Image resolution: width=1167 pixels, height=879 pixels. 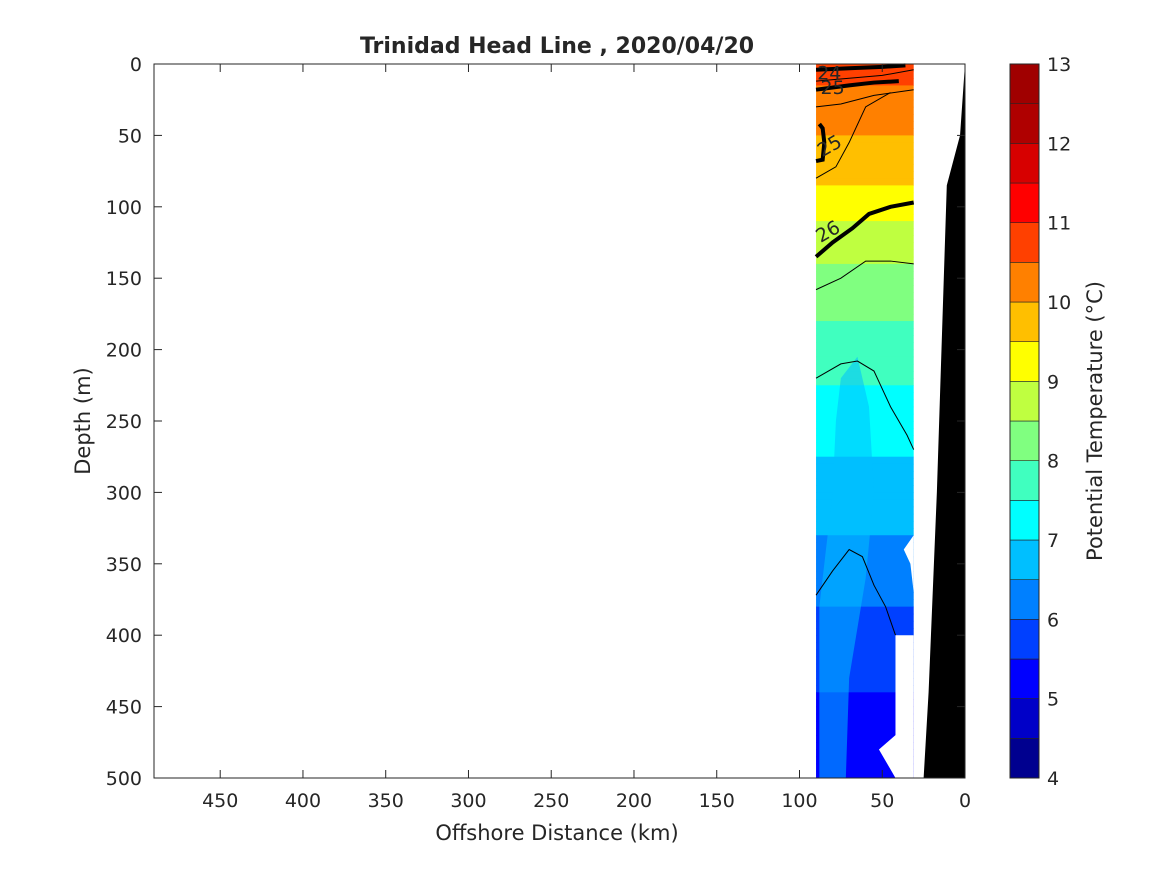 What do you see at coordinates (124, 422) in the screenshot?
I see `y-tick-label: 250` at bounding box center [124, 422].